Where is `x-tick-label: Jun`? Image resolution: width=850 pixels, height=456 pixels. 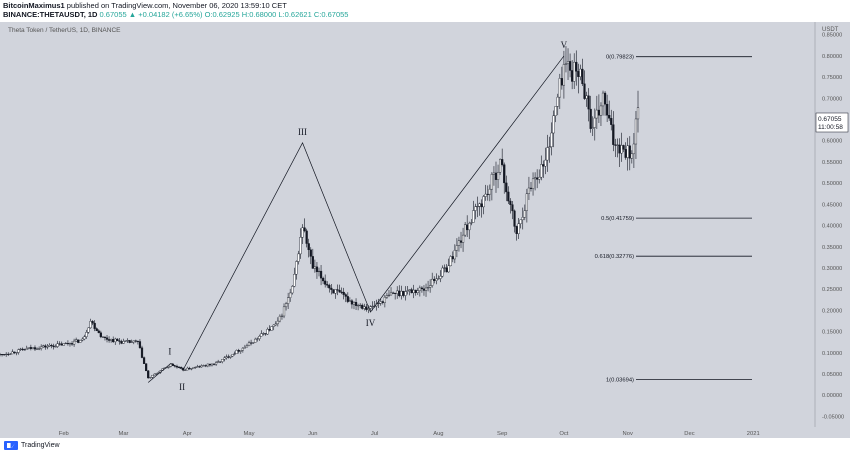 x-tick-label: Jun is located at coordinates (312, 434).